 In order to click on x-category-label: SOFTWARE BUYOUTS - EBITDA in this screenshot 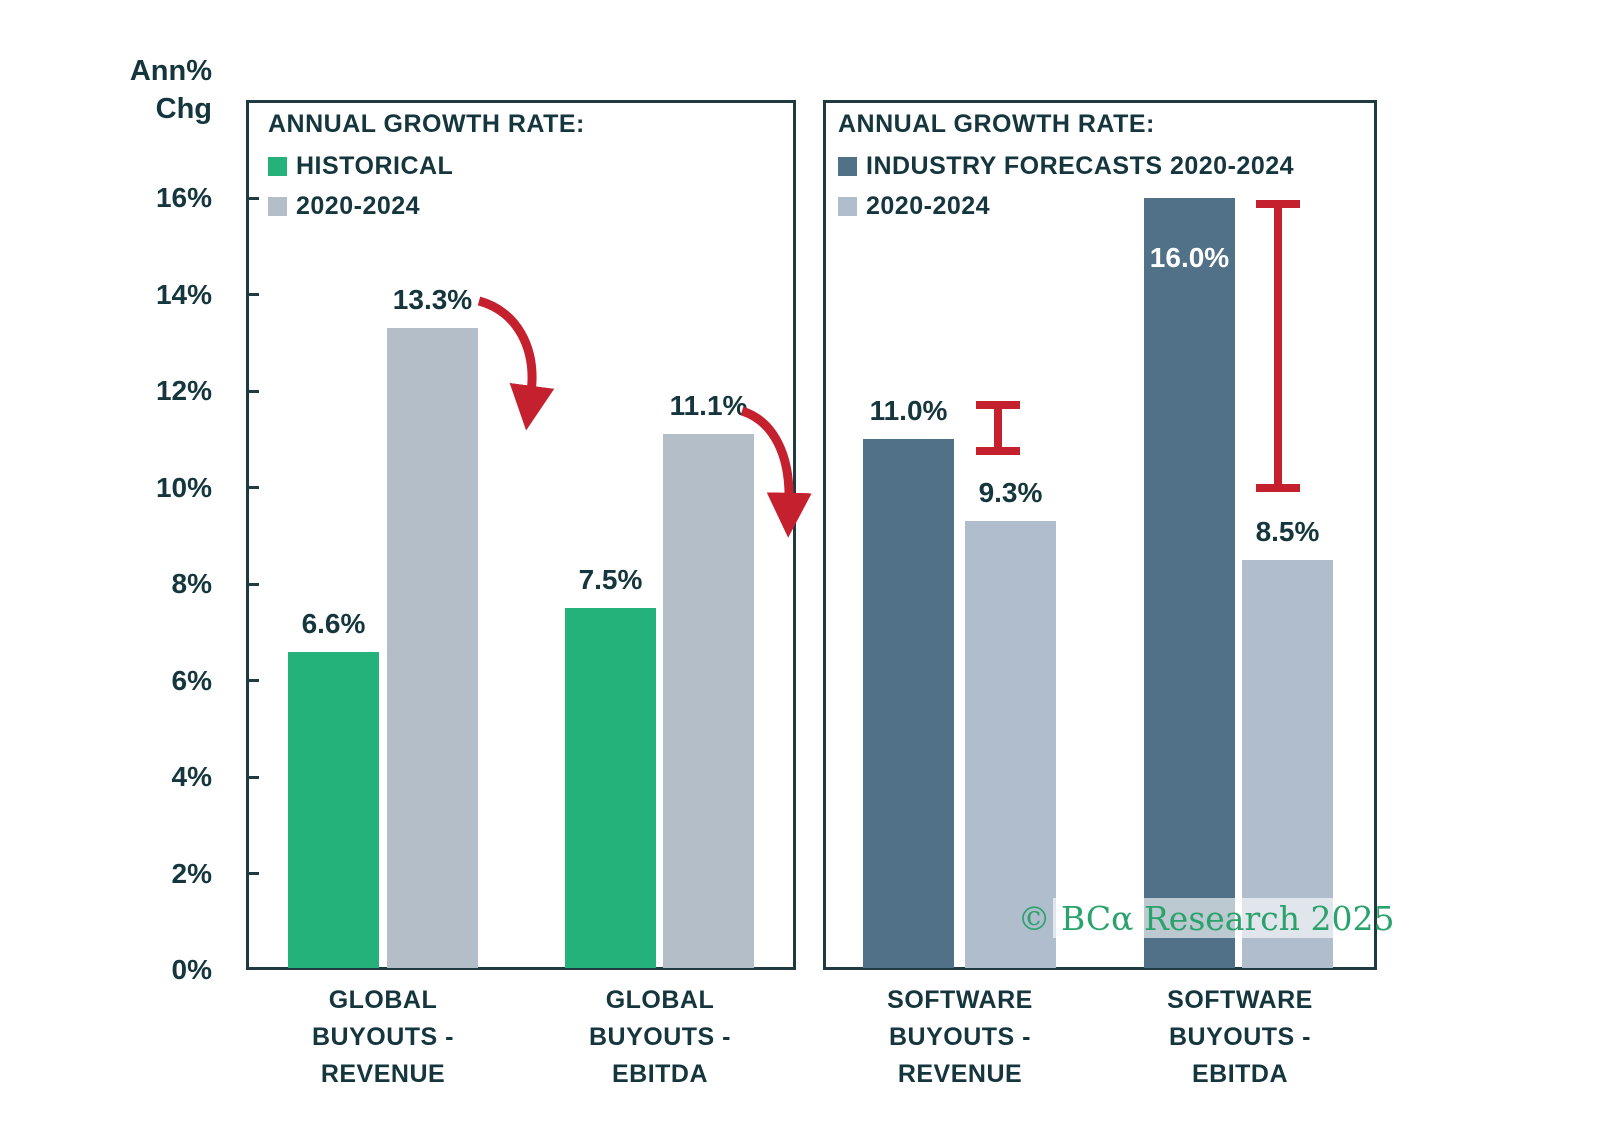, I will do `click(1240, 1037)`.